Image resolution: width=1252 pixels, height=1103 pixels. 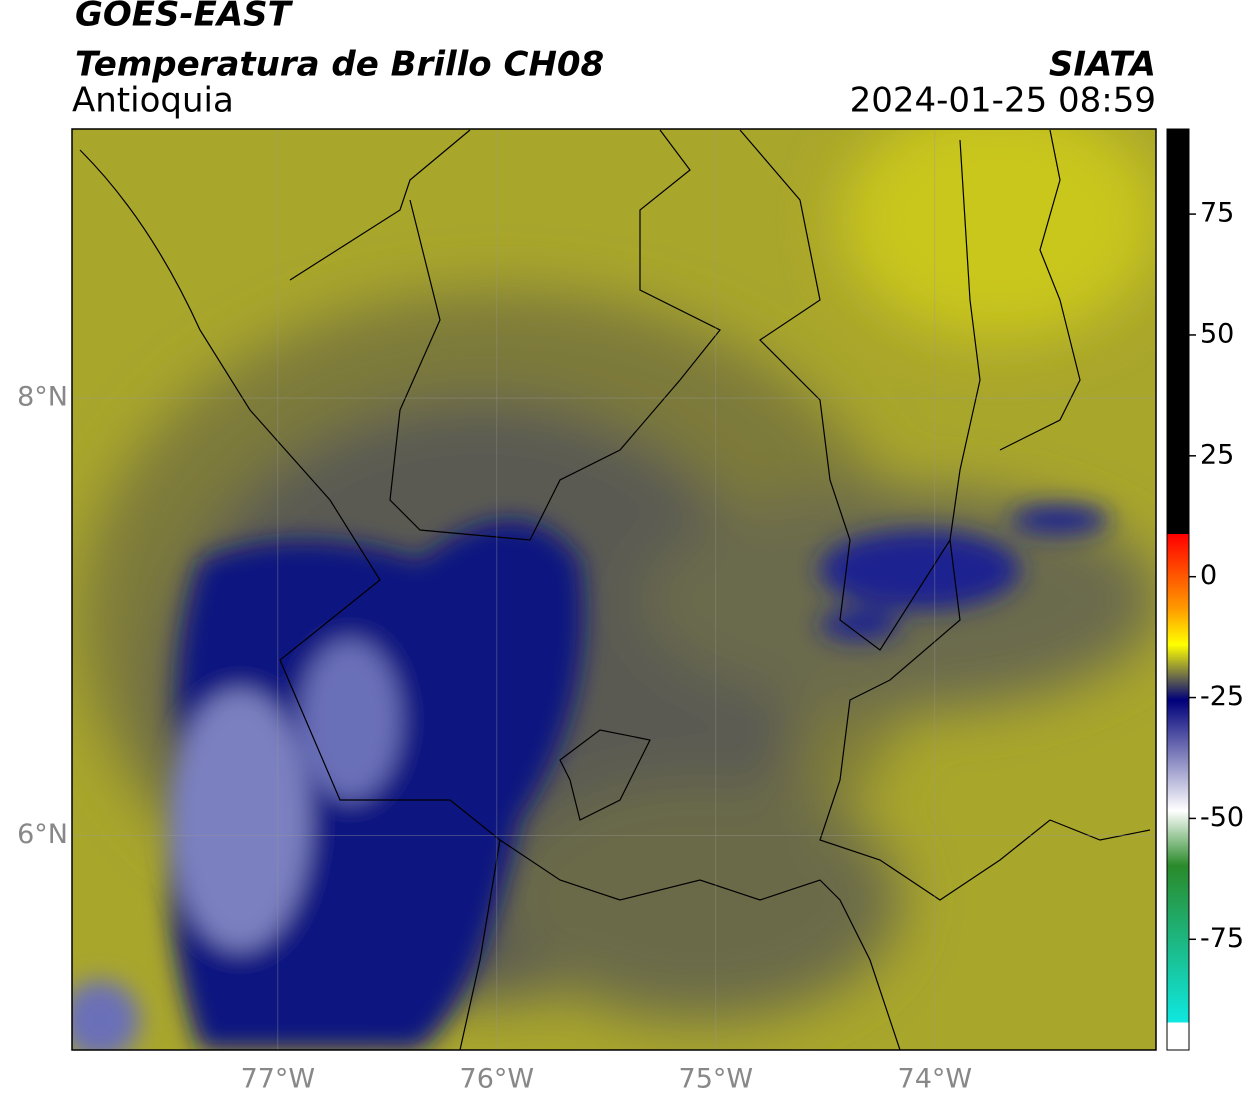 What do you see at coordinates (153, 101) in the screenshot?
I see `region: Antioquia` at bounding box center [153, 101].